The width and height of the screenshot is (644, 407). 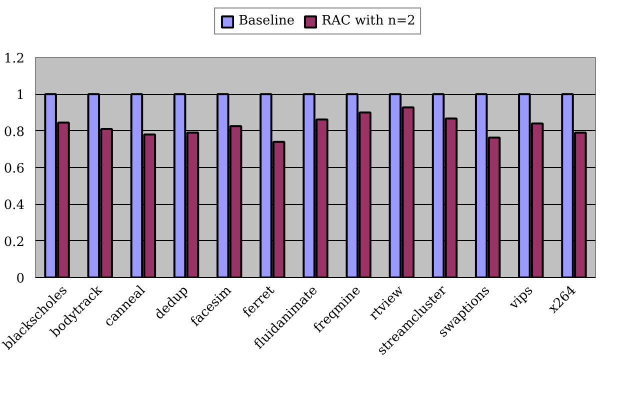 I want to click on y-tick-label: 1, so click(x=20, y=96).